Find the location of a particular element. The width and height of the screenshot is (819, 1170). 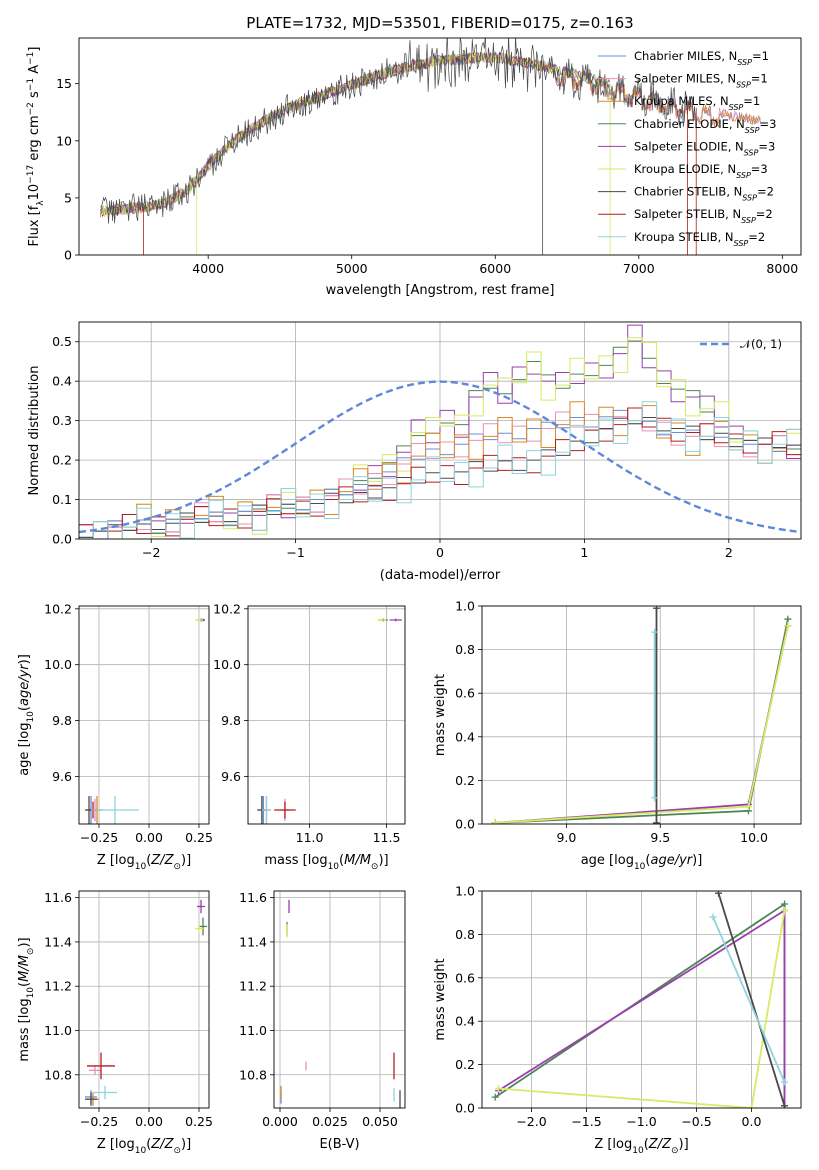

legend-label-part: Chabrier STELIB, N is located at coordinates (688, 192).